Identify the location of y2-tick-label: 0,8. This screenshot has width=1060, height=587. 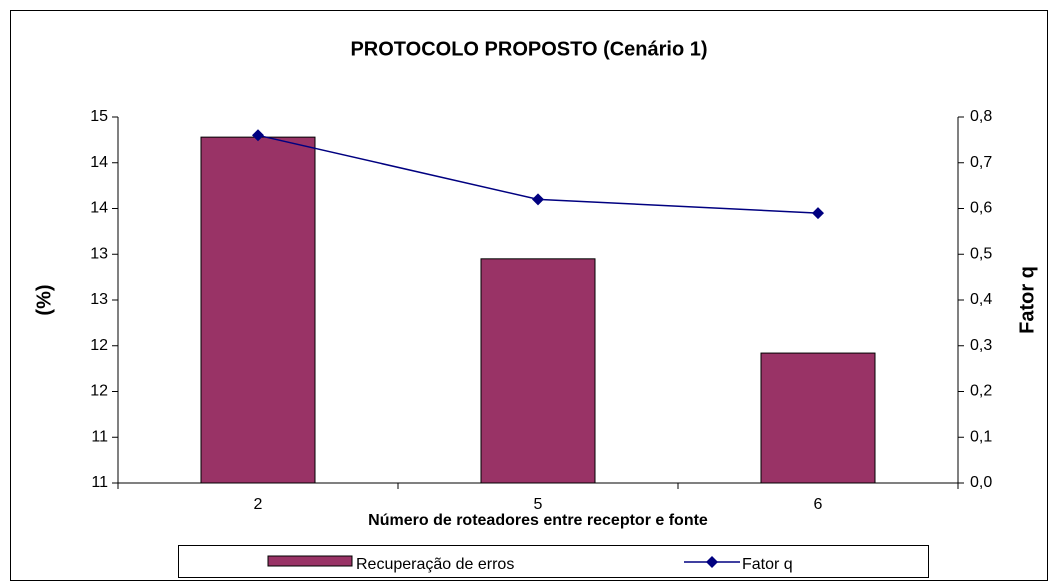
(981, 116).